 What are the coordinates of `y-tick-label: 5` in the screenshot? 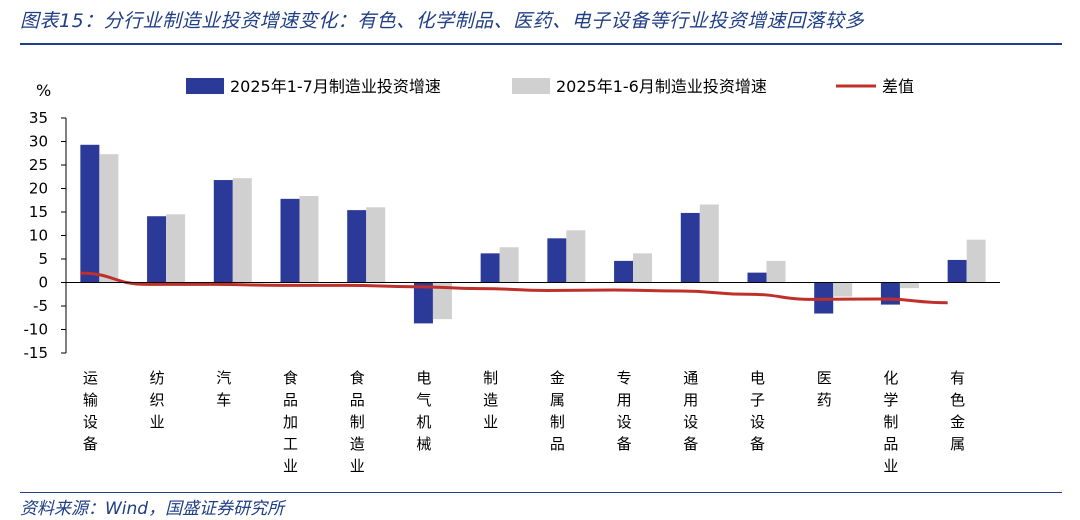 It's located at (43, 259).